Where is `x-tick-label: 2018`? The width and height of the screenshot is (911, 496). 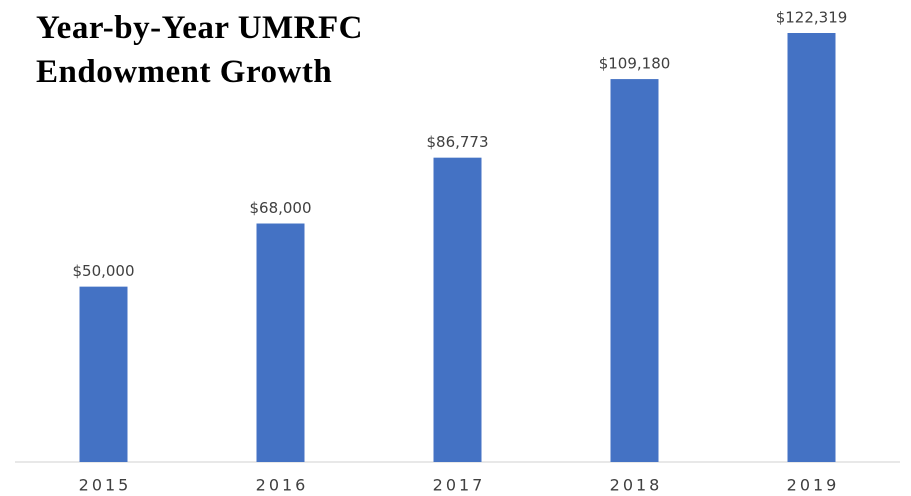
x-tick-label: 2018 is located at coordinates (636, 485).